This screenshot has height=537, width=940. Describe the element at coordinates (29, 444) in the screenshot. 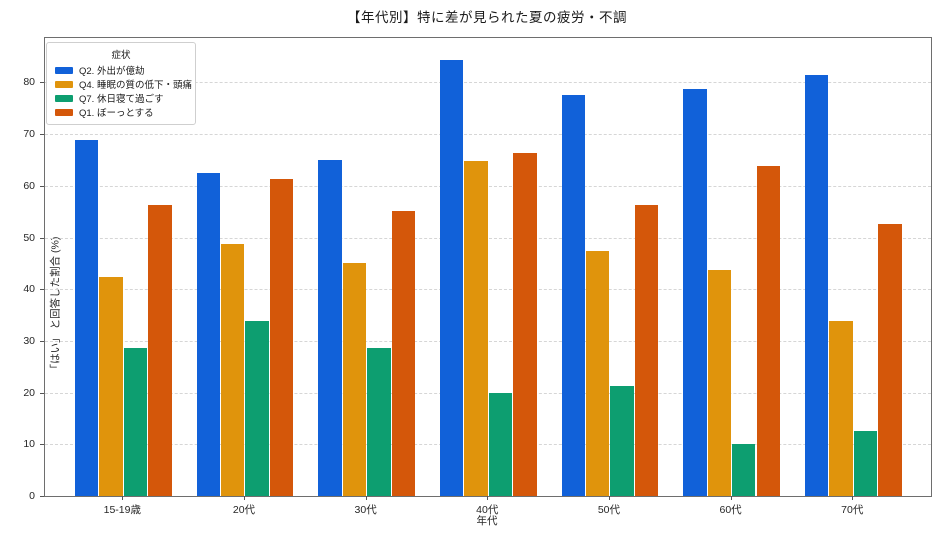

I see `y-tick-label: 10` at that location.